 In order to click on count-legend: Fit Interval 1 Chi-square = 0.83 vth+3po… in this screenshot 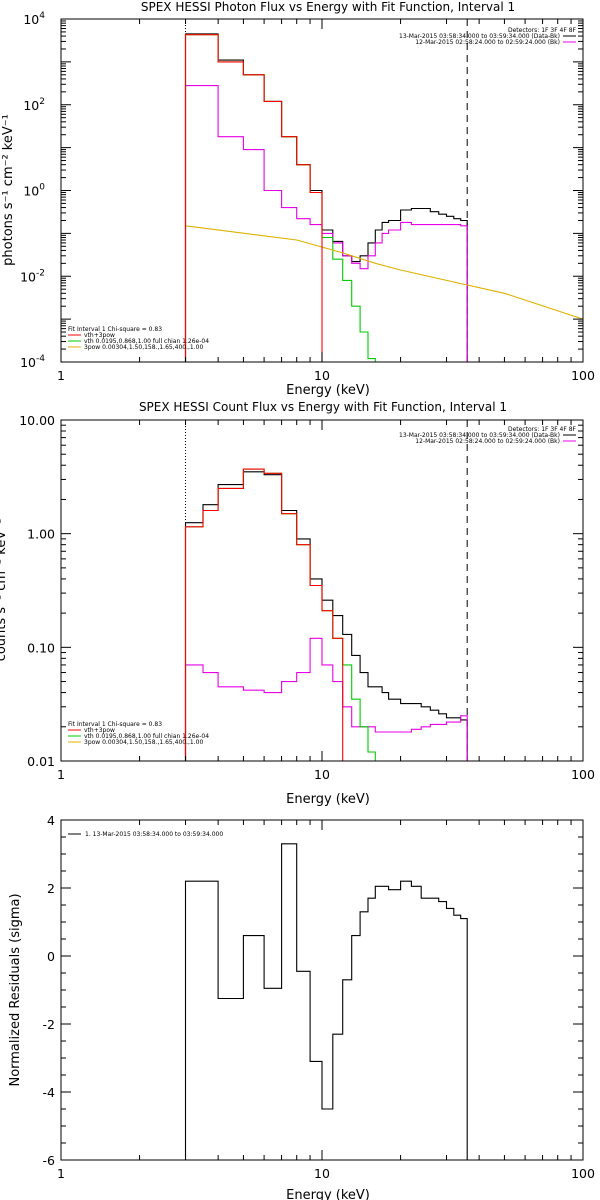, I will do `click(138, 733)`.